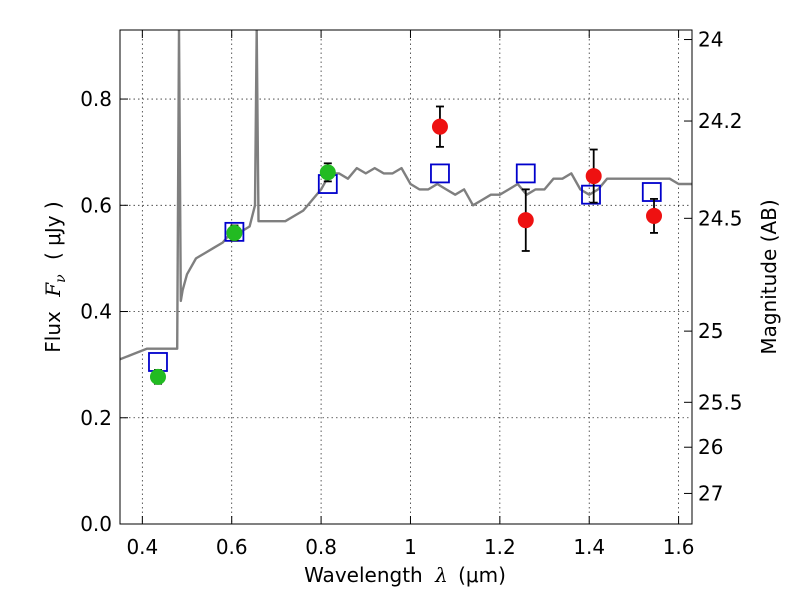  Describe the element at coordinates (720, 402) in the screenshot. I see `y2-tick-label: 25.5` at that location.